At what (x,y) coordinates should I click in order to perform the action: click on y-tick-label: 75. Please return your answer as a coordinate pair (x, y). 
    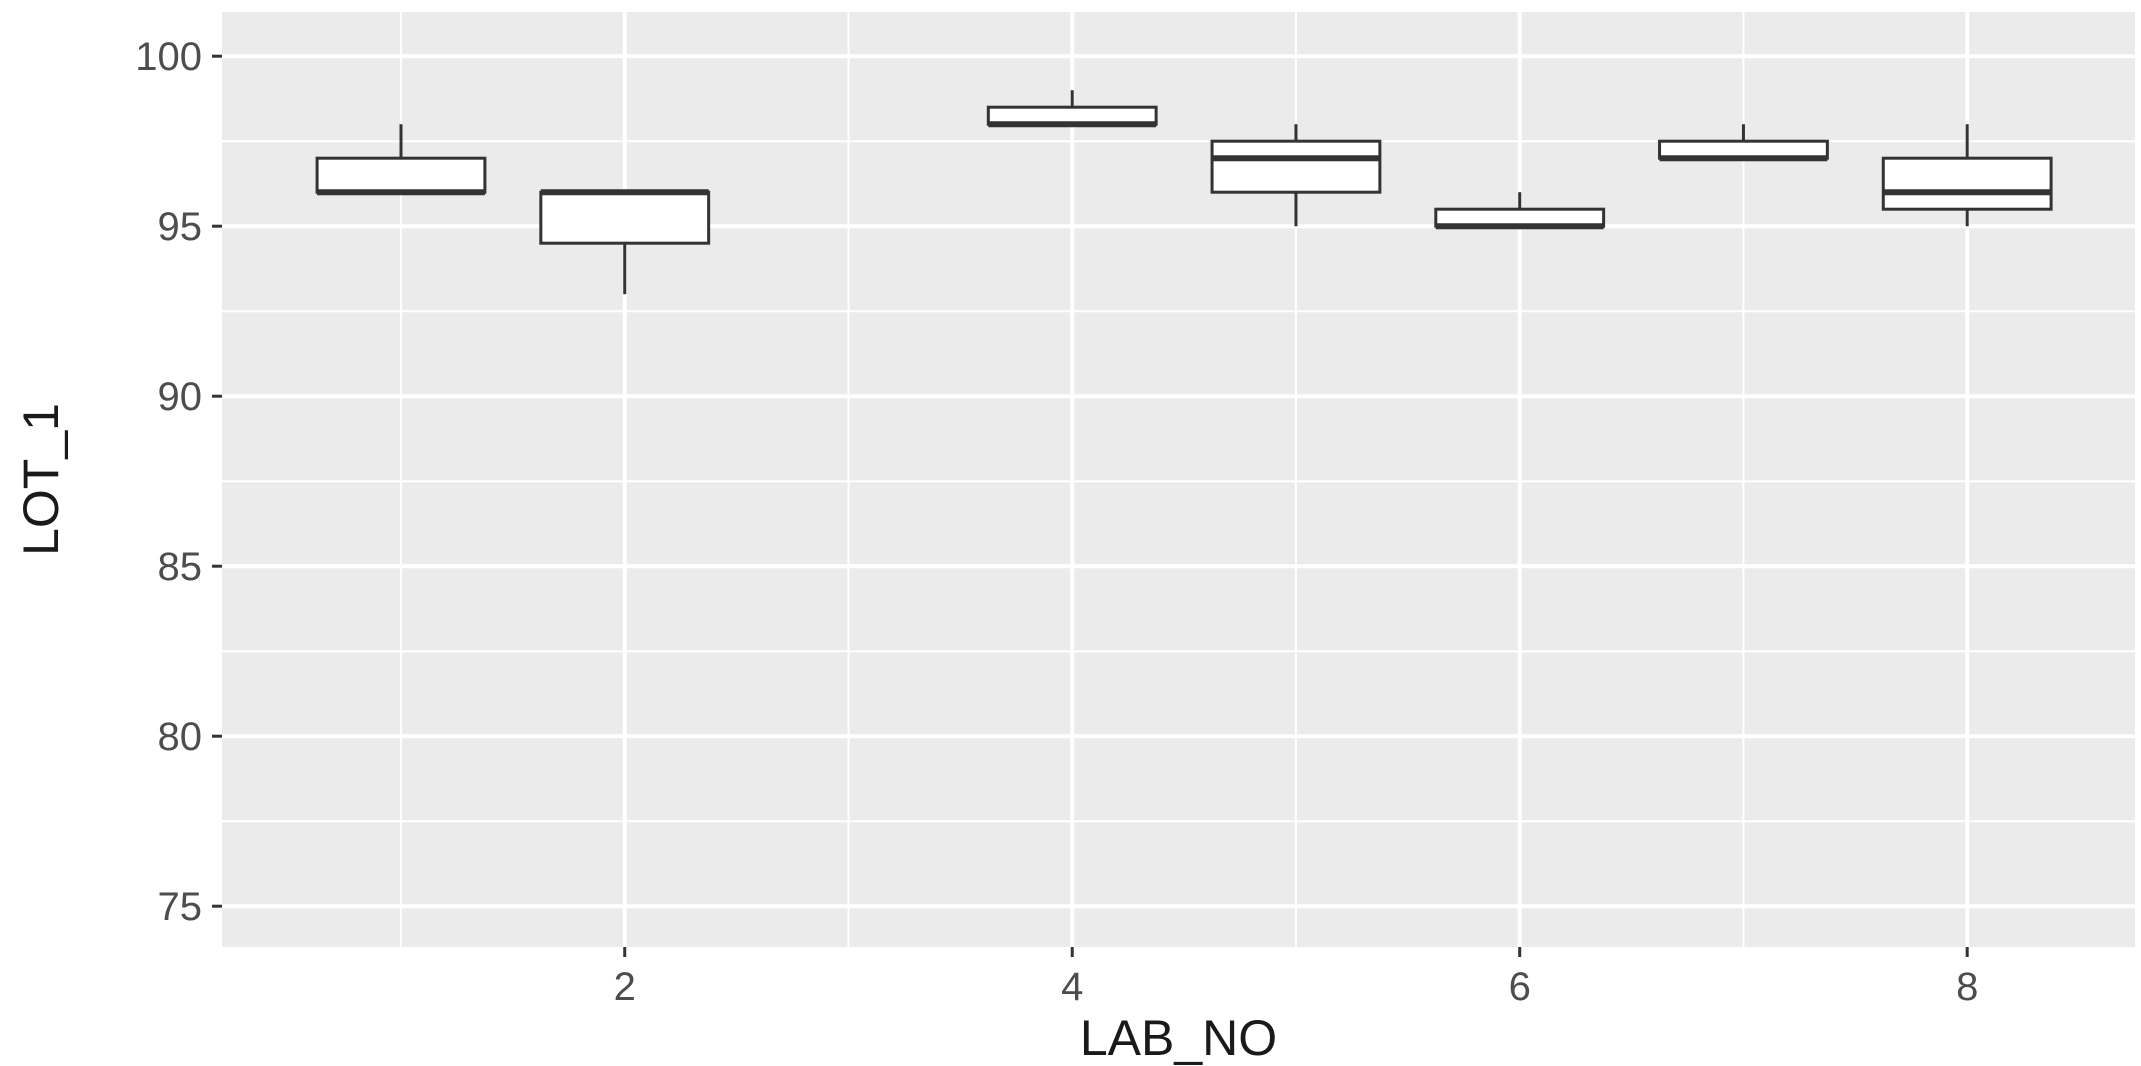
    Looking at the image, I should click on (180, 907).